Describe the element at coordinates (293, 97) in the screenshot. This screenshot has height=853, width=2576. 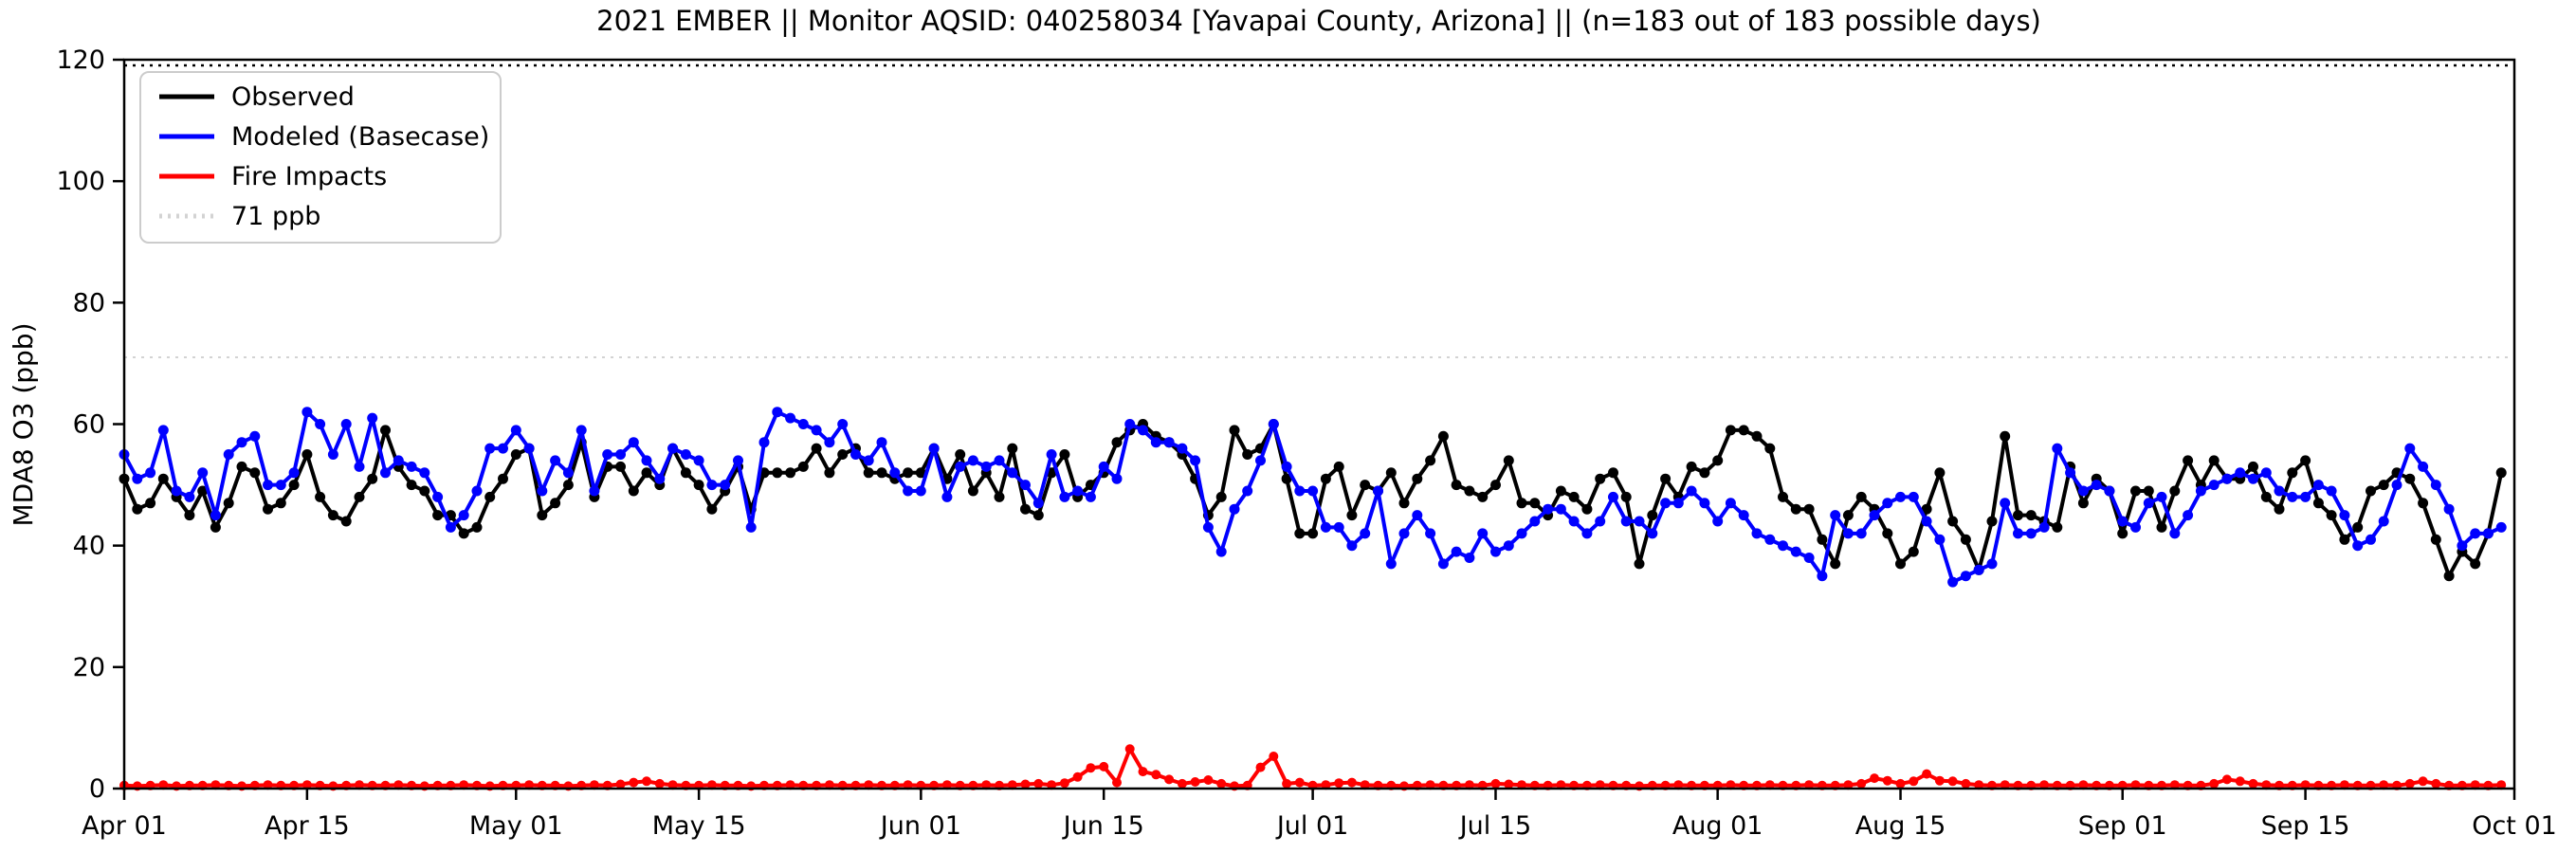
I see `legend-label: Observed` at that location.